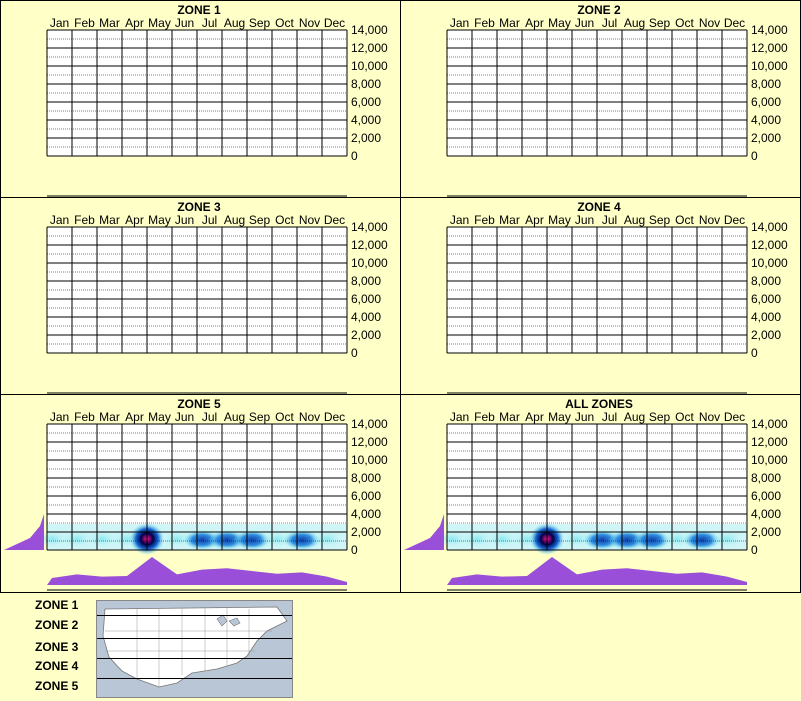 This screenshot has width=801, height=701. What do you see at coordinates (477, 539) in the screenshot?
I see `density-cell-feb` at bounding box center [477, 539].